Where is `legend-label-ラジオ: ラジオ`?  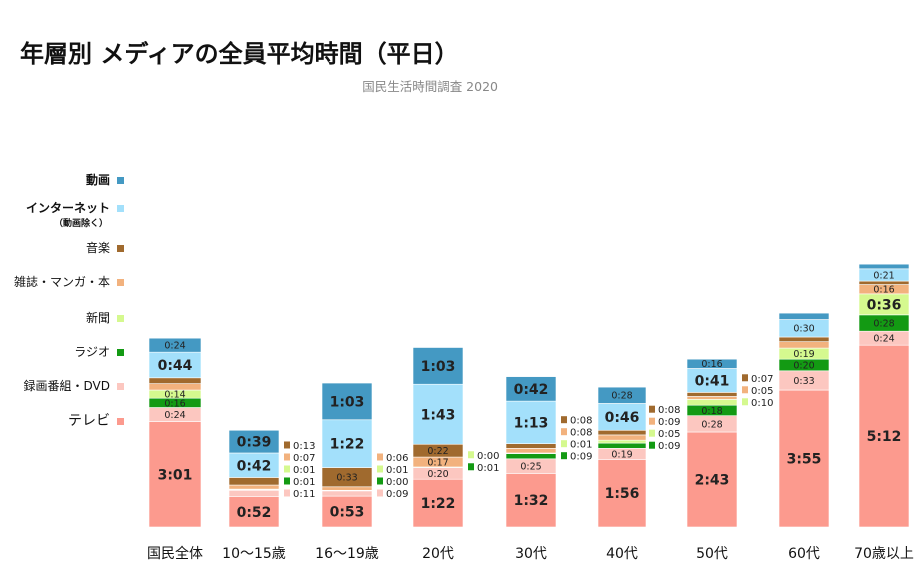
legend-label-ラジオ: ラジオ is located at coordinates (92, 352).